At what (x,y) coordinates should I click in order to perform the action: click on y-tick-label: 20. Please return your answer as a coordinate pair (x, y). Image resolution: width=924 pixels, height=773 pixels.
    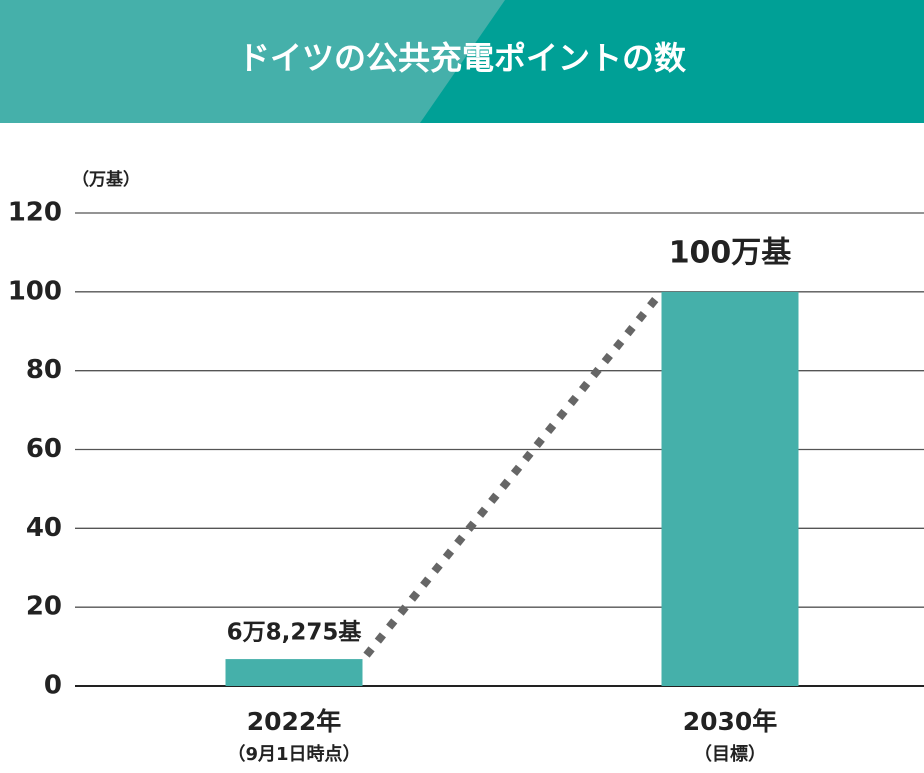
    Looking at the image, I should click on (44, 607).